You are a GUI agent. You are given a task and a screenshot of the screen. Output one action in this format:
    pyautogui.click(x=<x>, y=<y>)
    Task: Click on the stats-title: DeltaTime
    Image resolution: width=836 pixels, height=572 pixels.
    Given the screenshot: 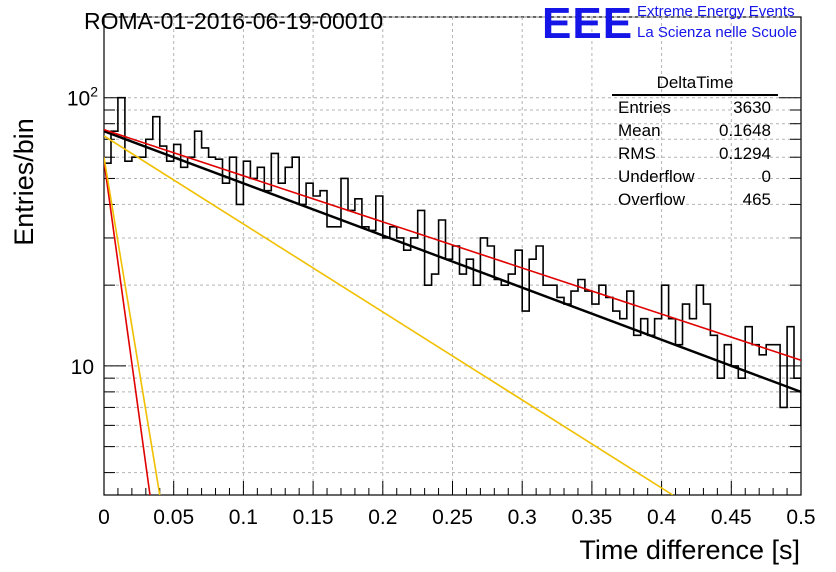 What is the action you would take?
    pyautogui.click(x=695, y=84)
    